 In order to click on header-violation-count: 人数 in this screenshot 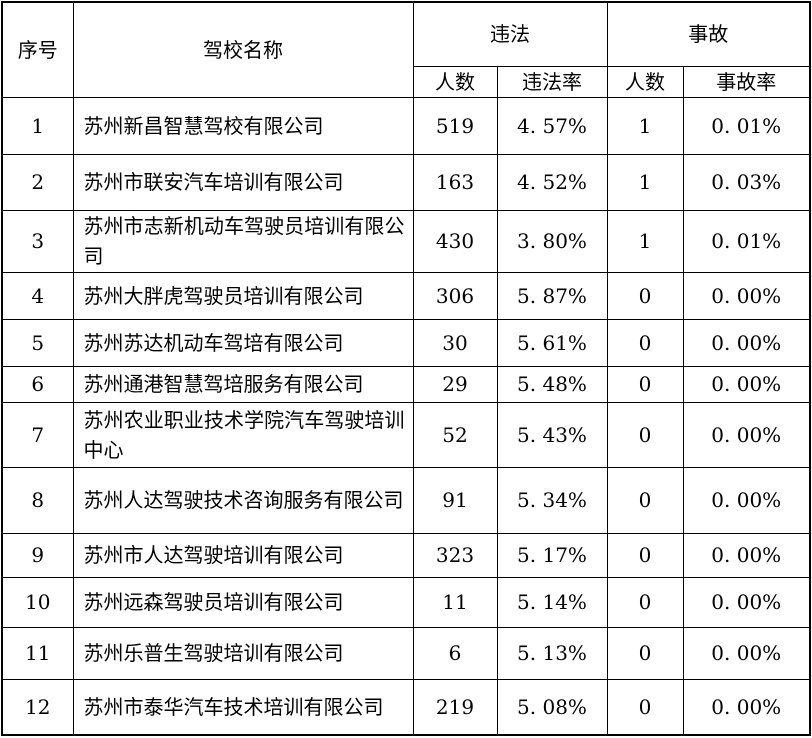, I will do `click(455, 81)`.